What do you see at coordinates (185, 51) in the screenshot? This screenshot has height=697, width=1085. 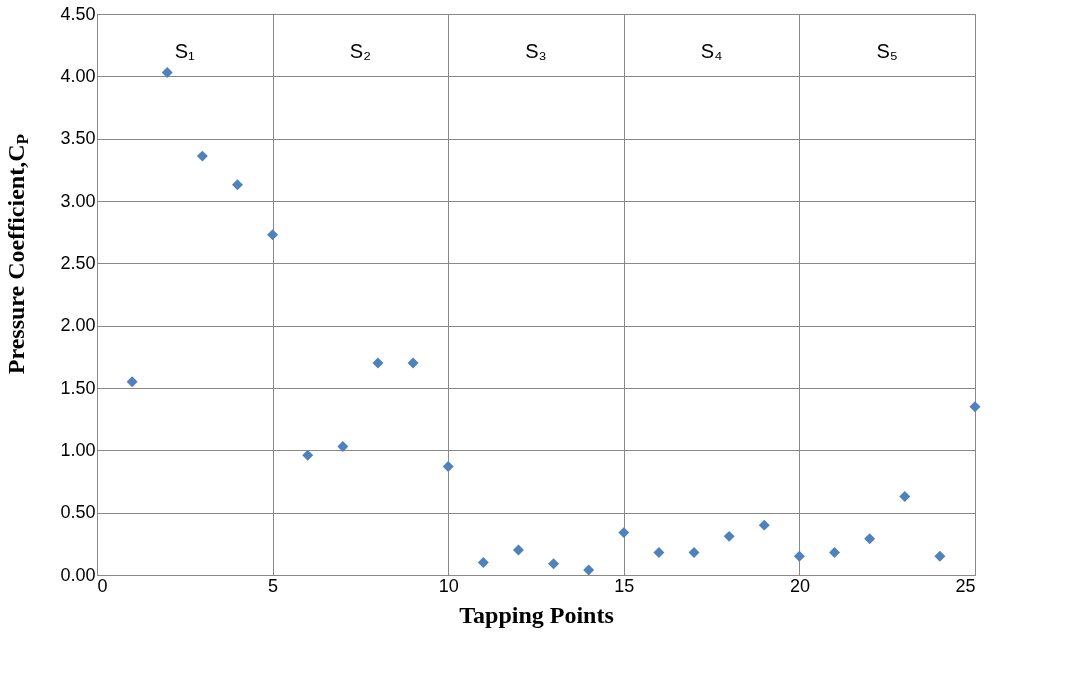 I see `annotation: S₁` at bounding box center [185, 51].